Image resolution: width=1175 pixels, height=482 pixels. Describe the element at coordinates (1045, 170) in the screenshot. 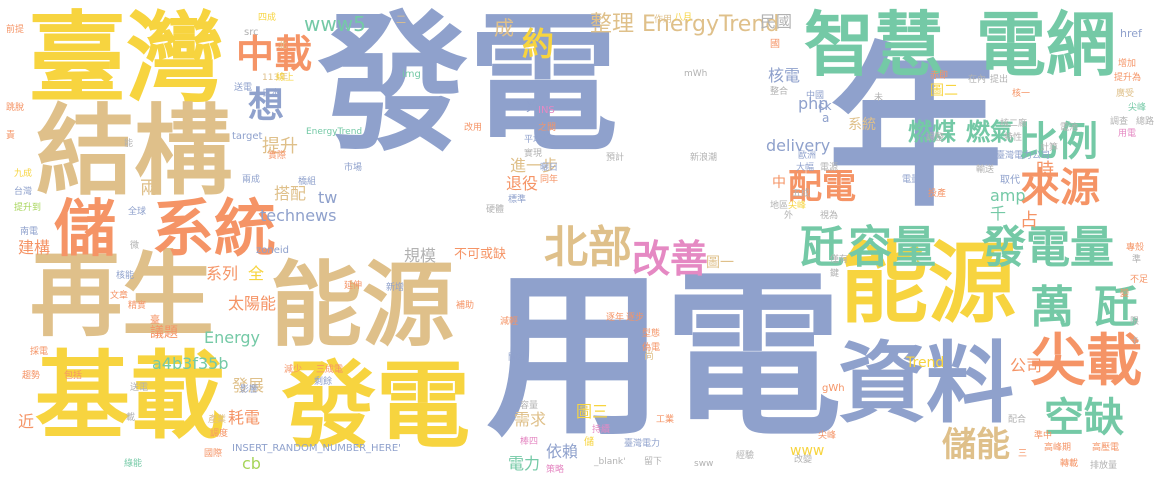

I see `word: 時` at that location.